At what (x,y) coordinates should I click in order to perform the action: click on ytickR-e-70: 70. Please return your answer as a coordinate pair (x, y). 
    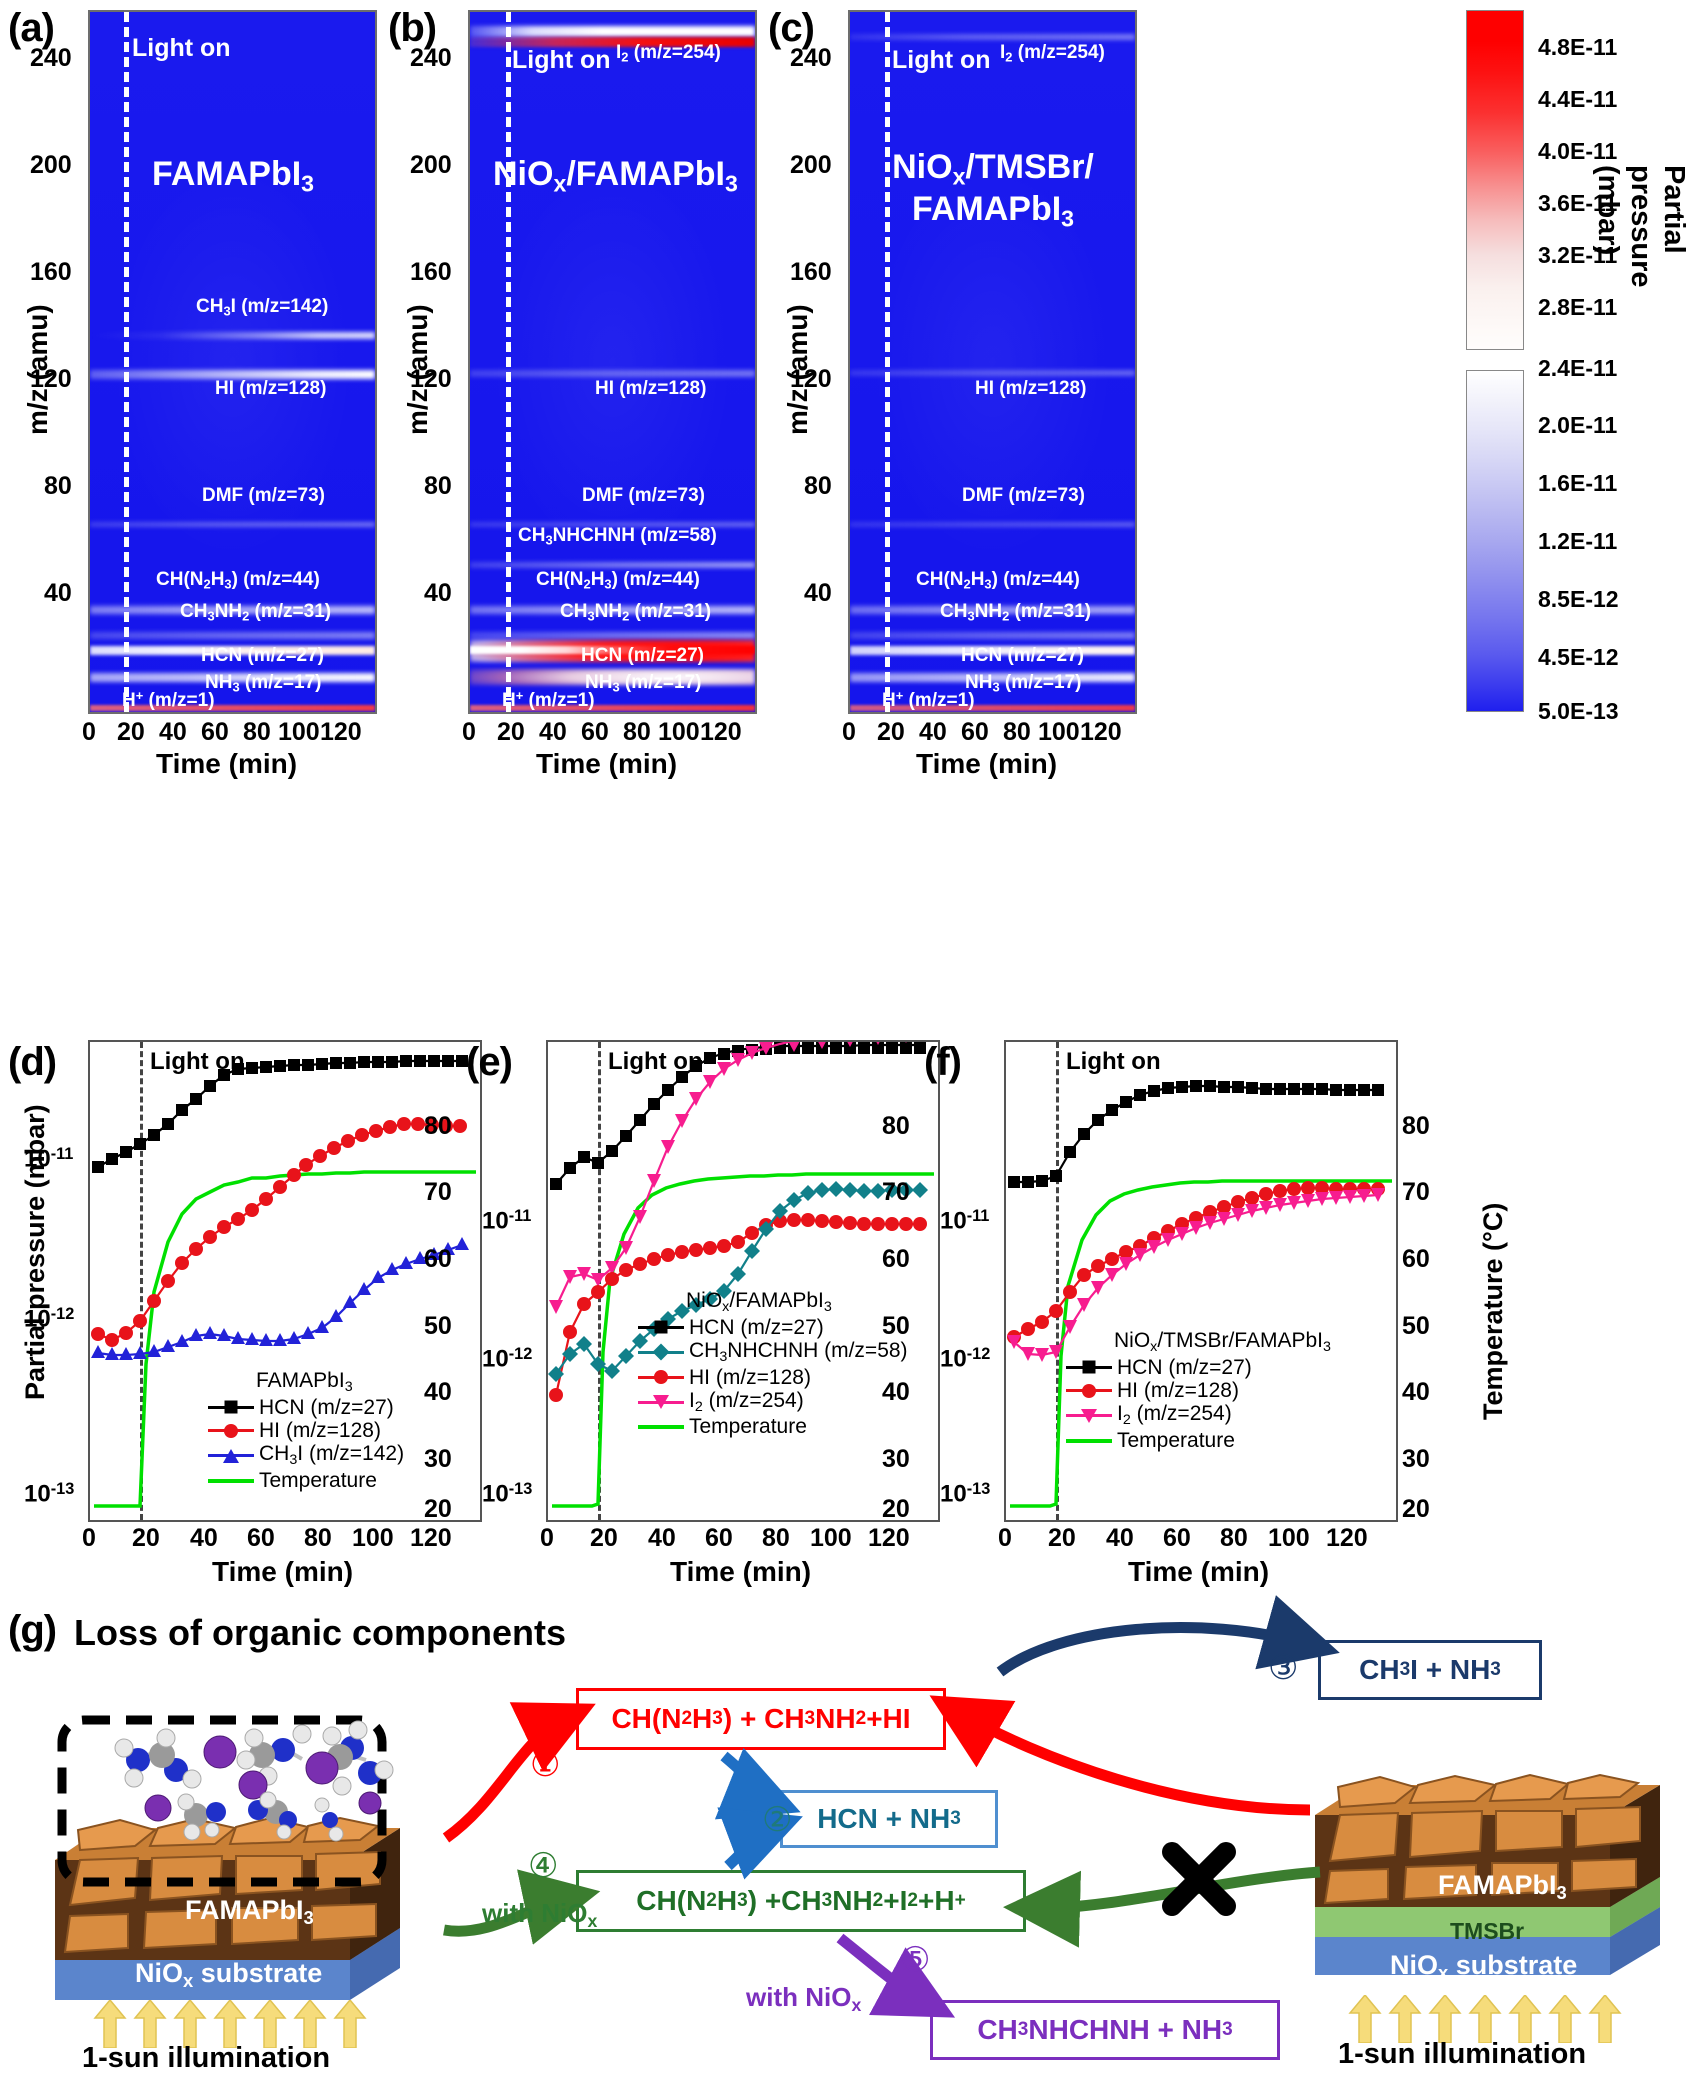
    Looking at the image, I should click on (896, 1192).